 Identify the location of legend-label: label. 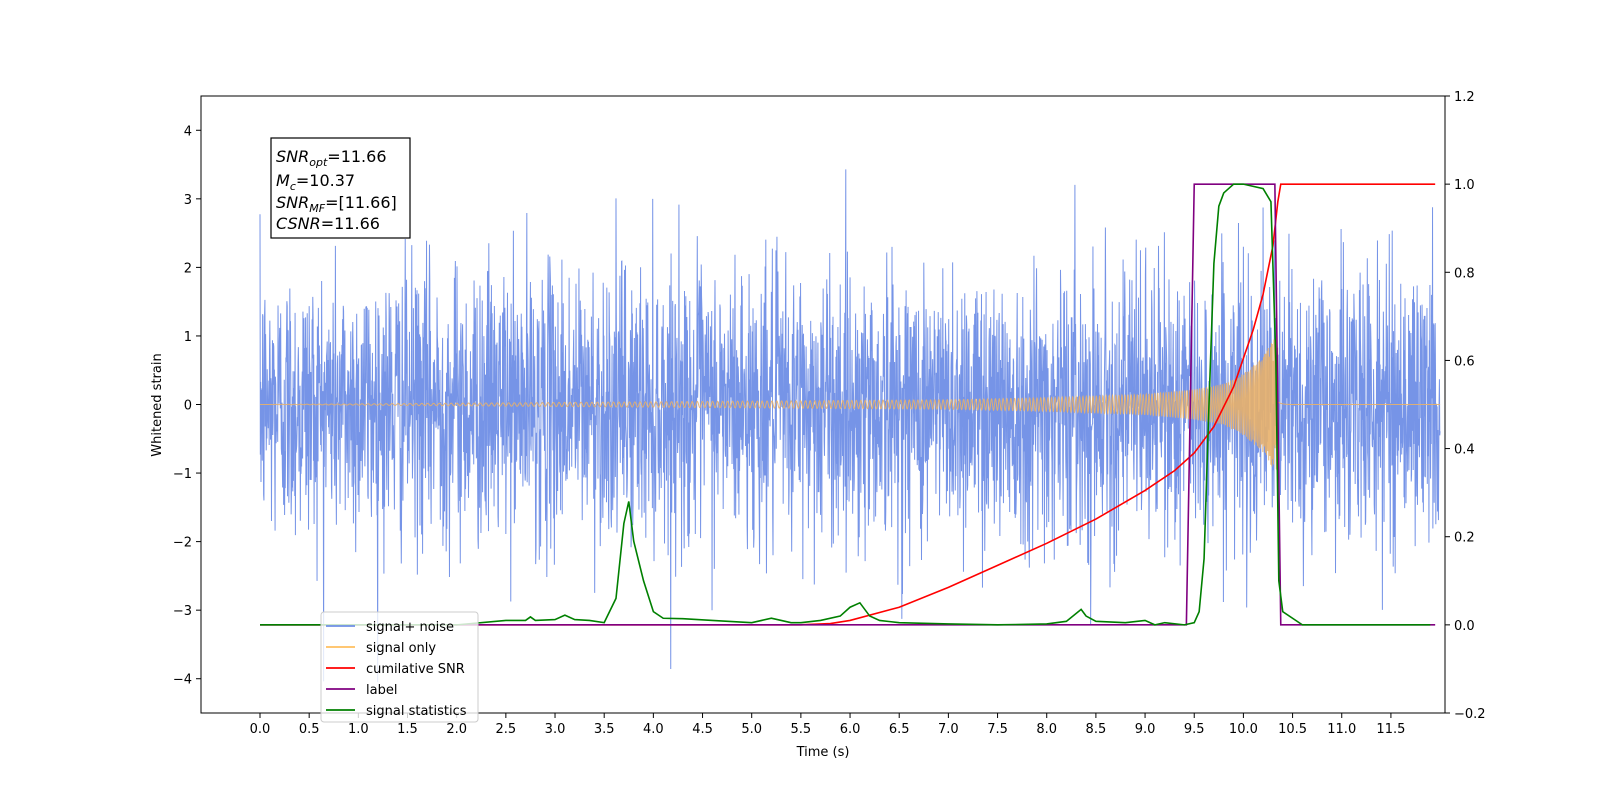
(381, 690).